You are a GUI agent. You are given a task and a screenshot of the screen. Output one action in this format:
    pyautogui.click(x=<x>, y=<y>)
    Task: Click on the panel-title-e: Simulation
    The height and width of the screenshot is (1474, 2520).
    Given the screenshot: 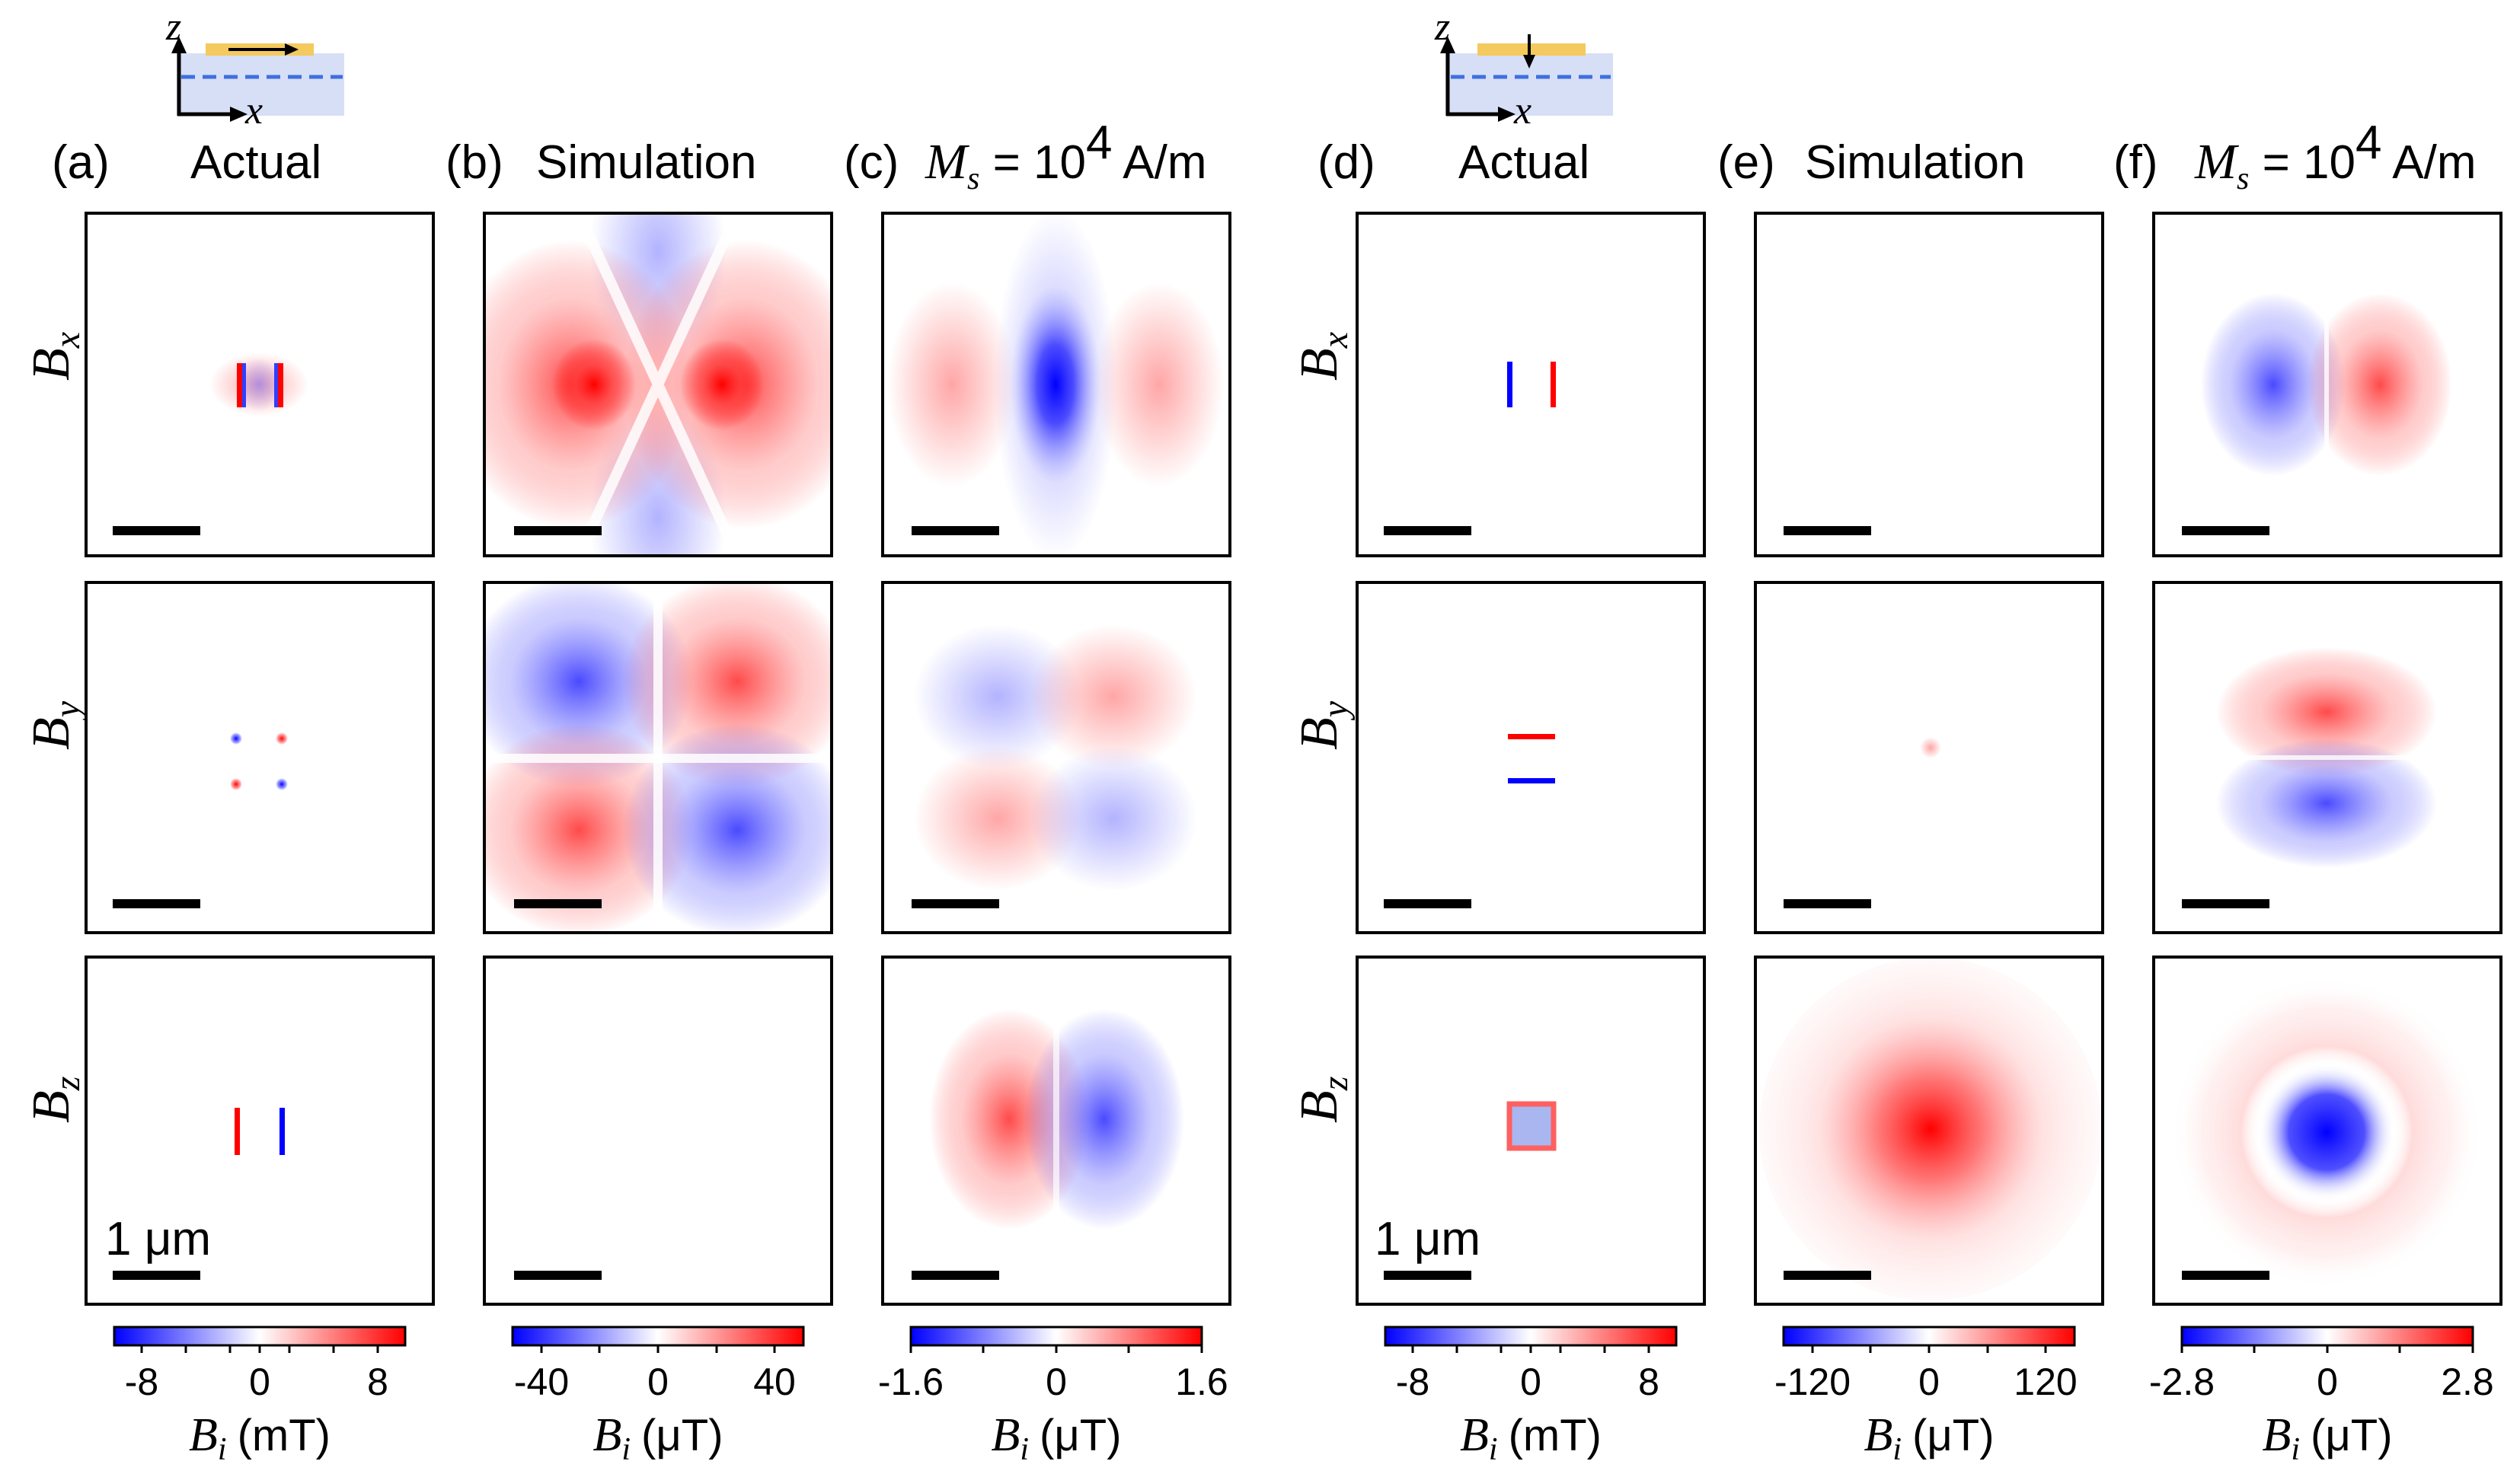 What is the action you would take?
    pyautogui.click(x=1915, y=162)
    